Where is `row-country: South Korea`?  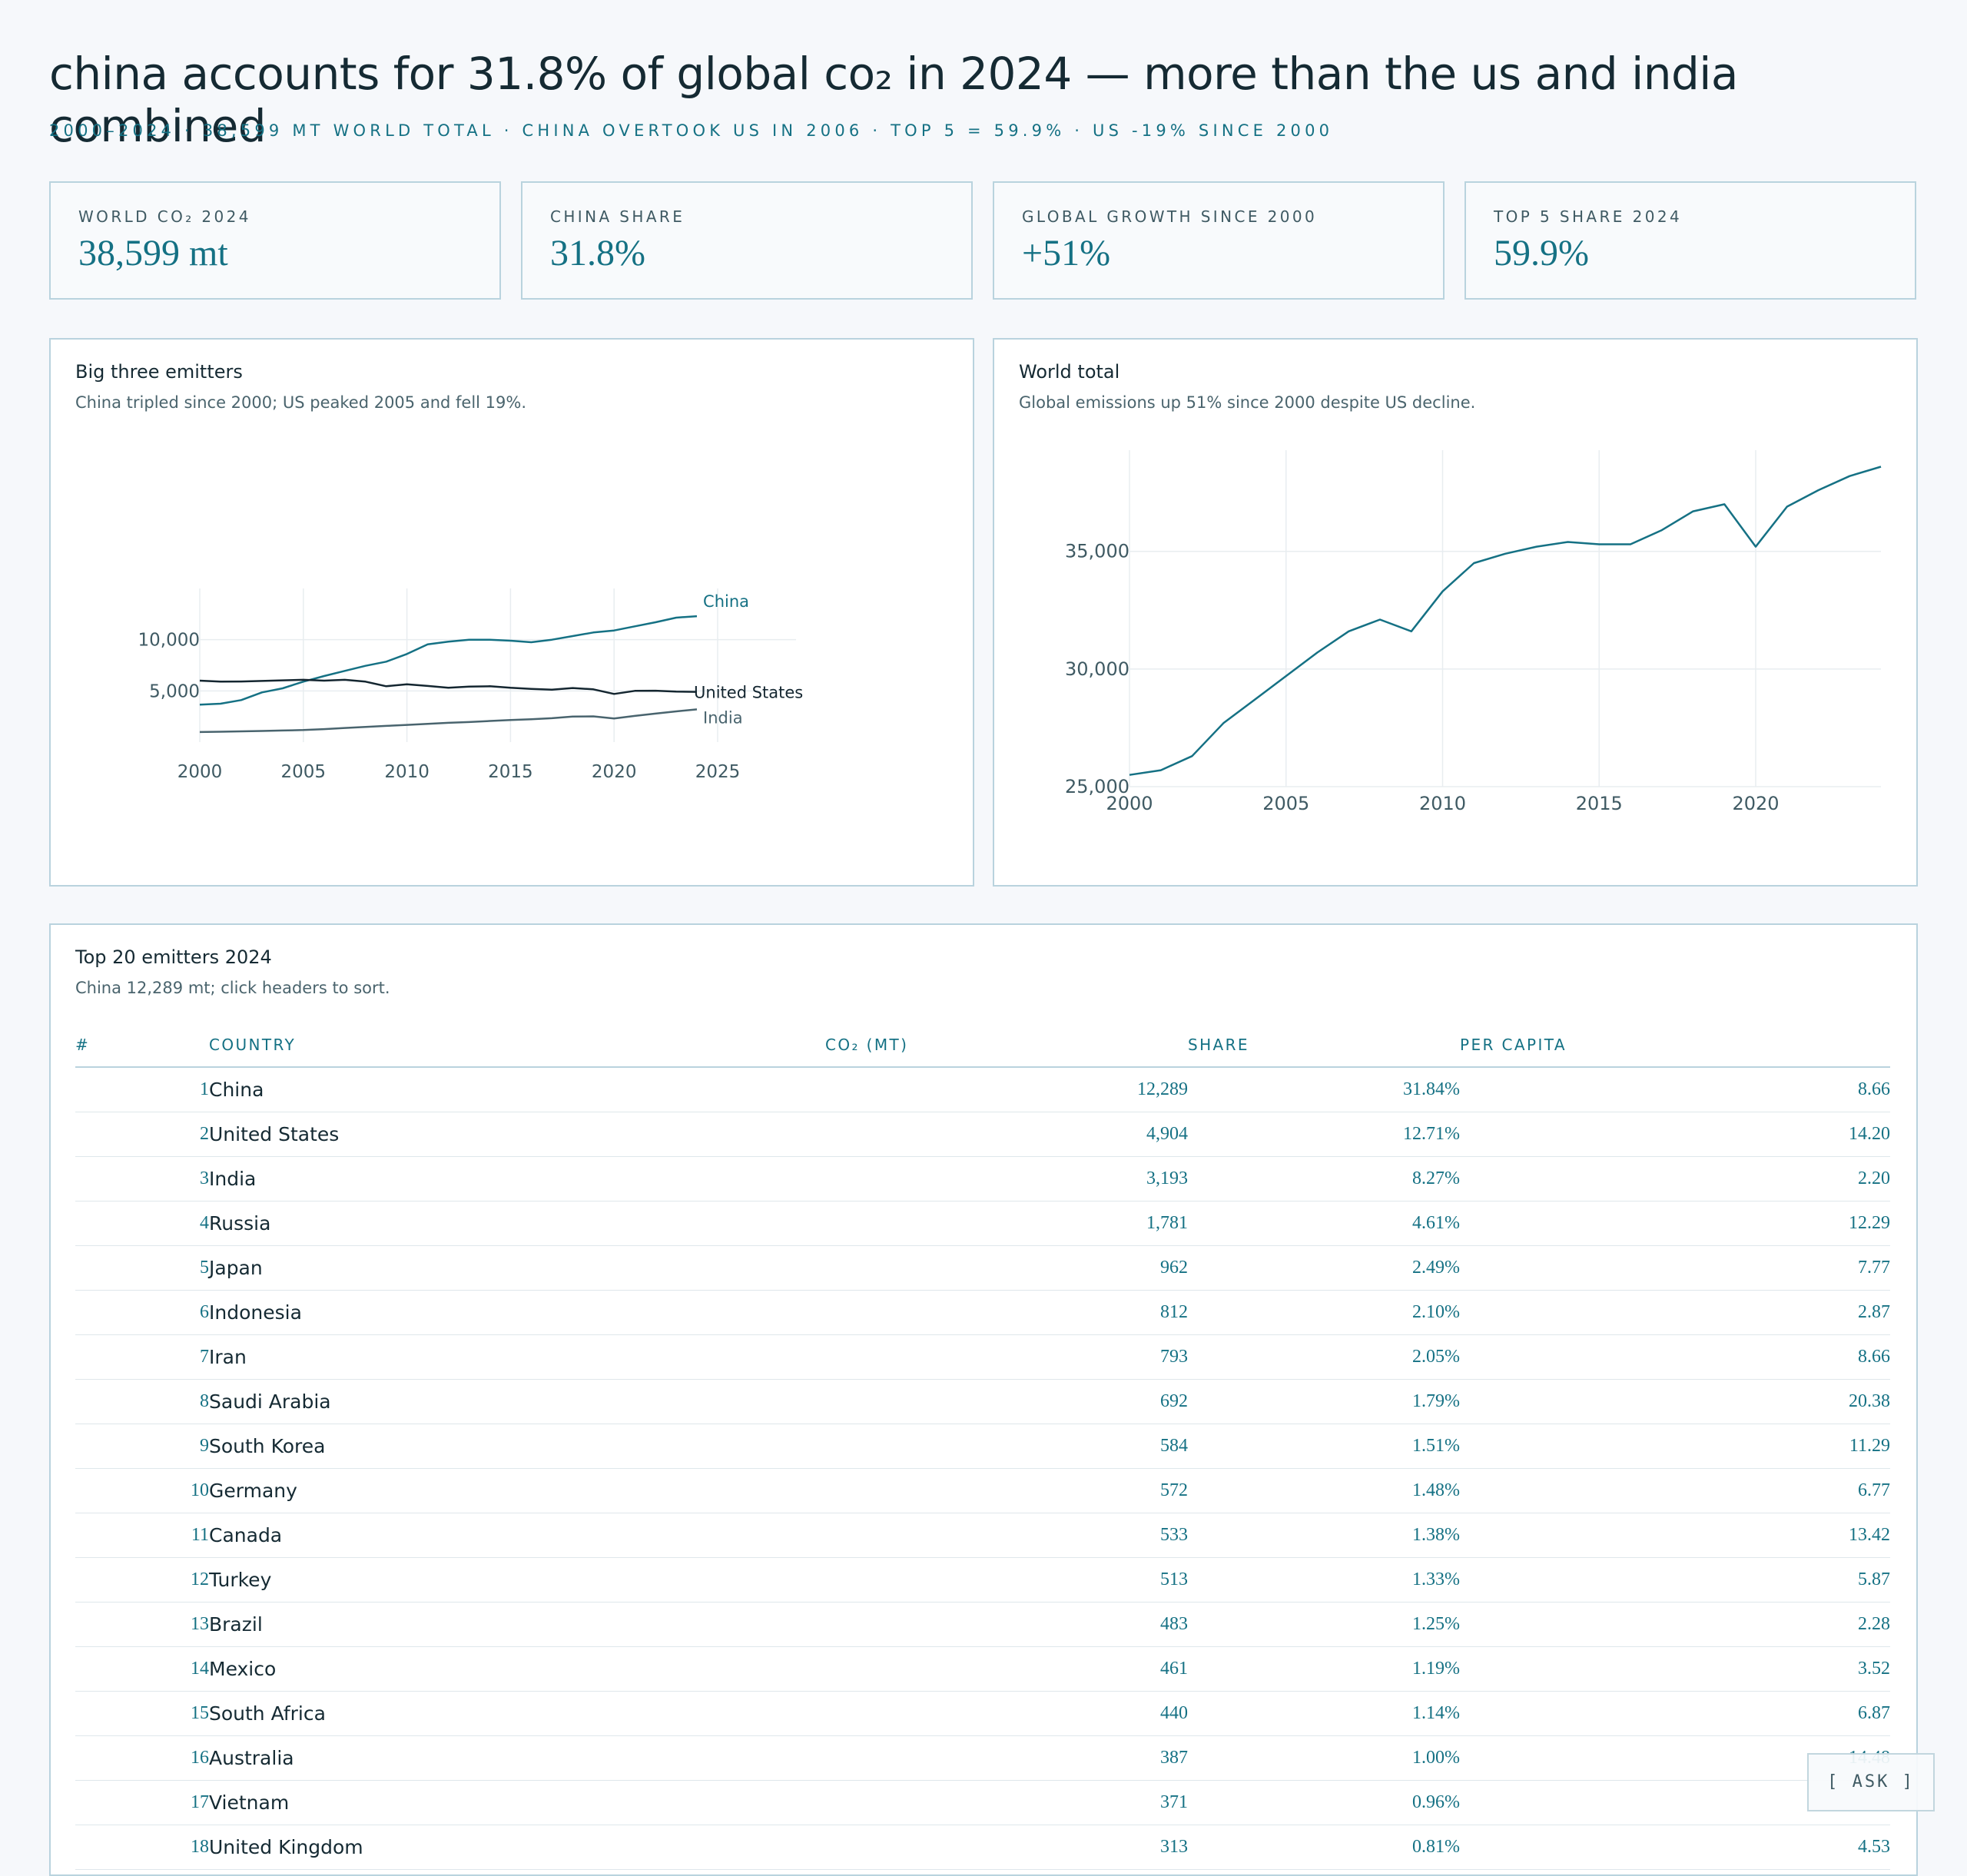 row-country: South Korea is located at coordinates (517, 1446).